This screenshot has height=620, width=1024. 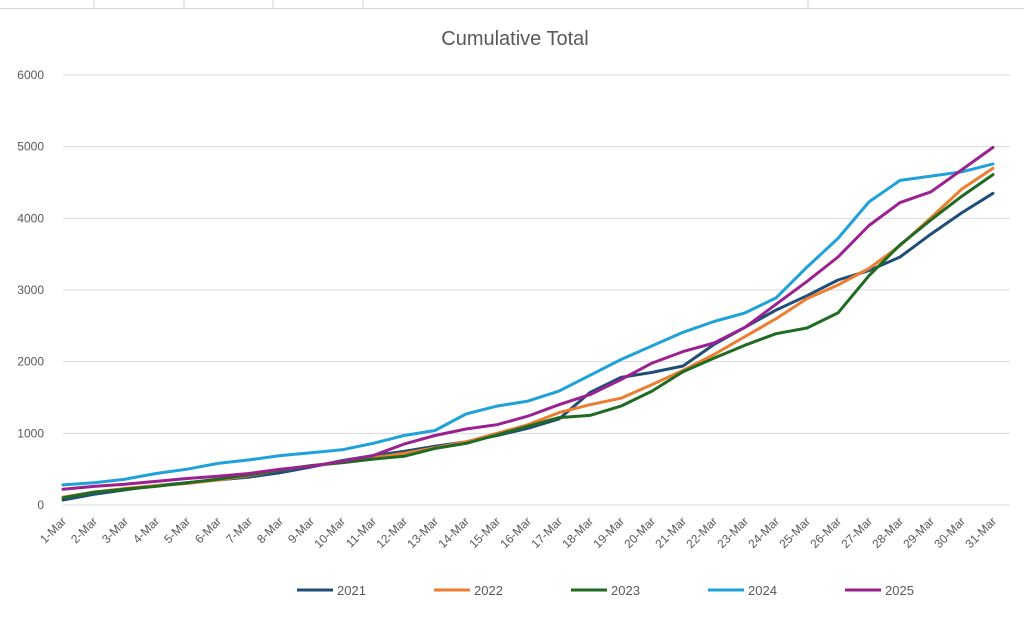 I want to click on x-tick-label: 2-Mar, so click(x=84, y=530).